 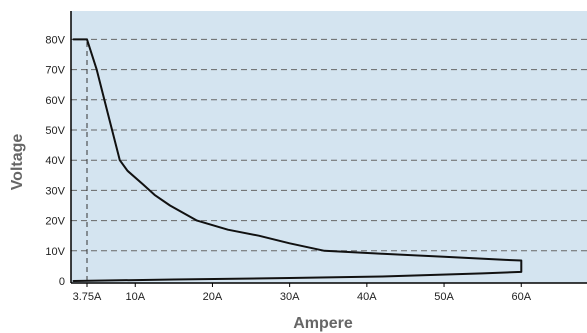 I want to click on y-axis-title: Voltage, so click(x=17, y=162).